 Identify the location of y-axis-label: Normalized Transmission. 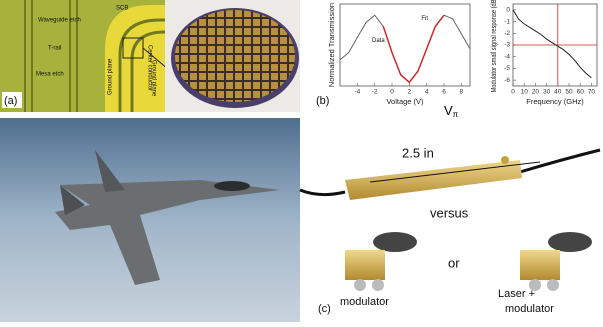
(331, 45).